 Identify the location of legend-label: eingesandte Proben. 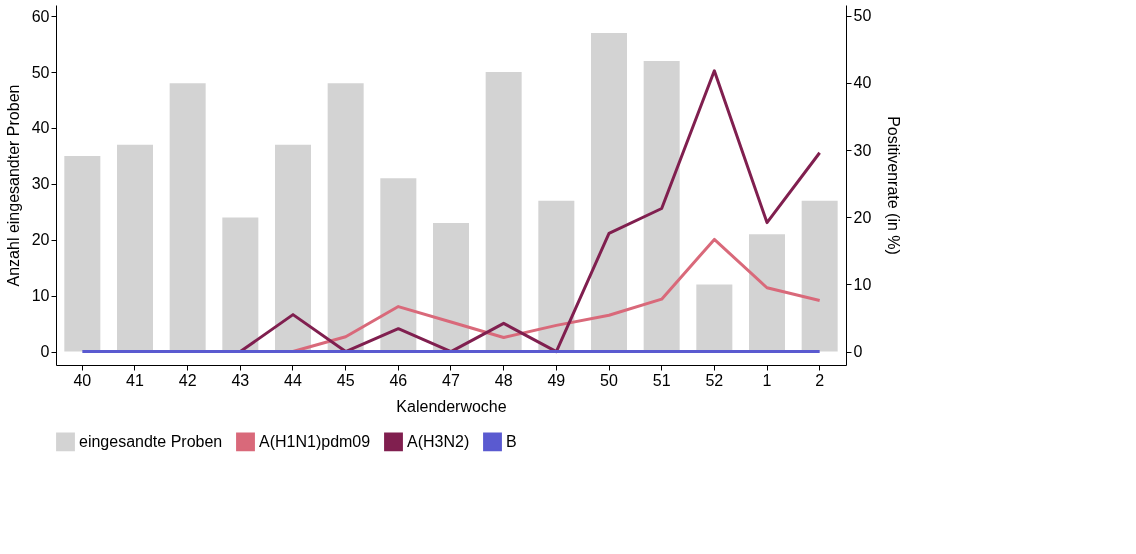
(151, 441).